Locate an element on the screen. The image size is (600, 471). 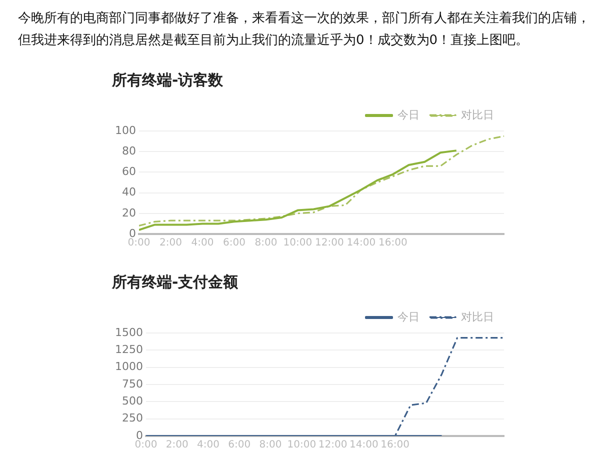
y-tick-label: 1000 is located at coordinates (128, 367).